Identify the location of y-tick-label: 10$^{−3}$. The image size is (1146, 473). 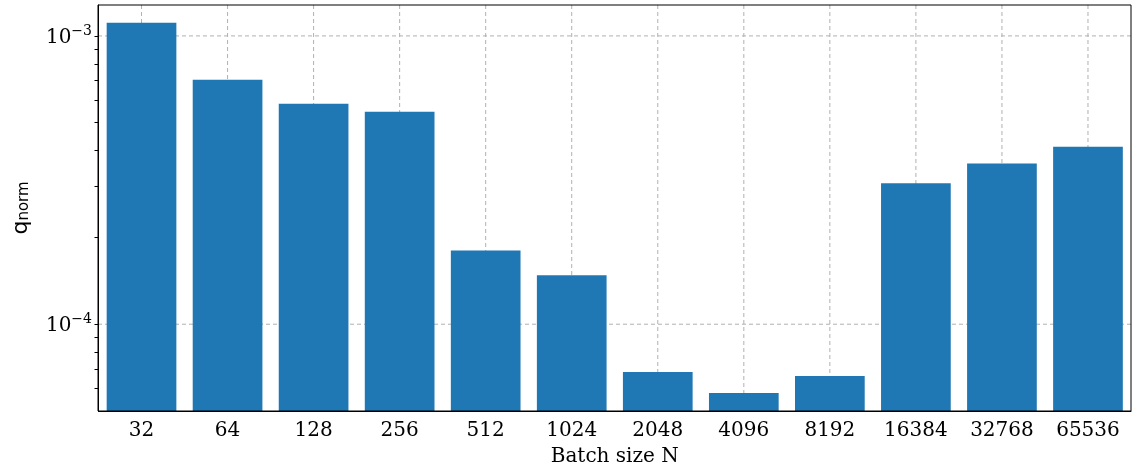
(68, 35).